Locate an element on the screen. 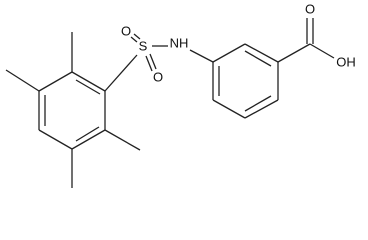 This screenshot has height=240, width=368. atom-label: S is located at coordinates (143, 45).